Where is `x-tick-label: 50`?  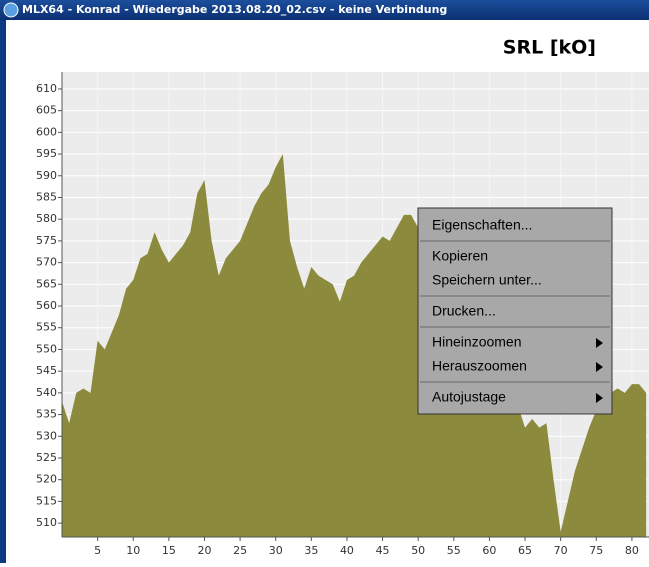 x-tick-label: 50 is located at coordinates (418, 550).